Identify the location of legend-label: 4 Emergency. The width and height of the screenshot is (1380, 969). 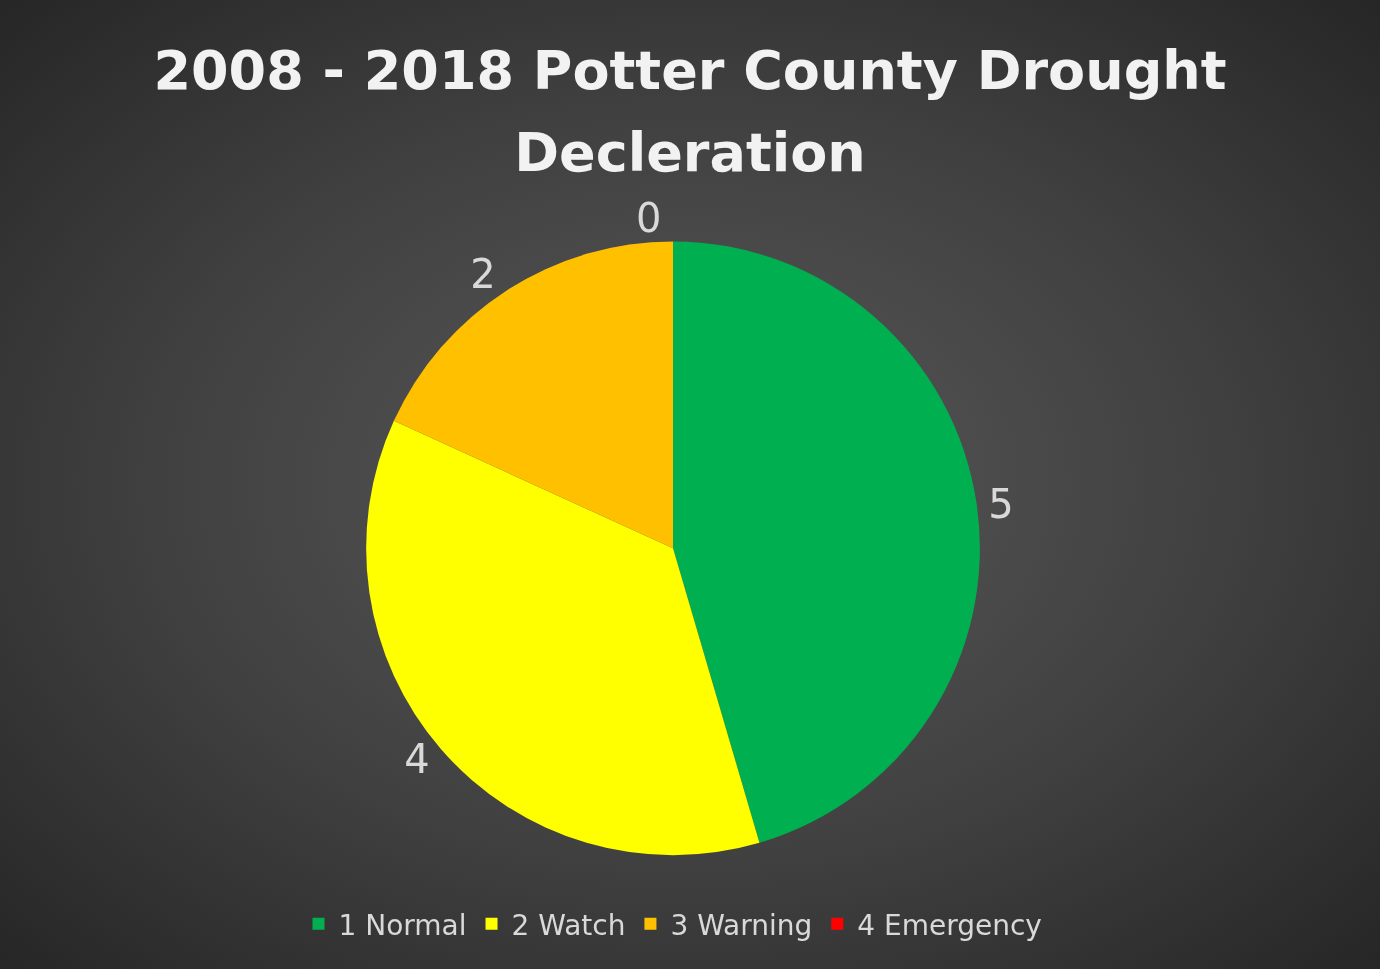
(949, 925).